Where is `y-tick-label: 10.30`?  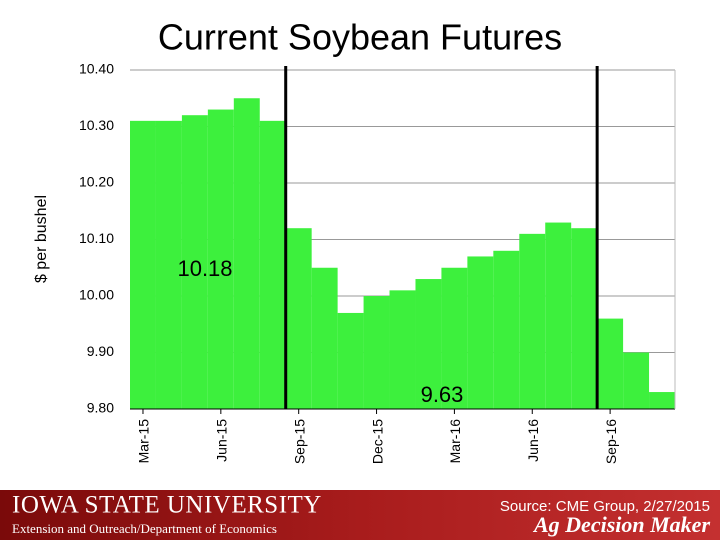 y-tick-label: 10.30 is located at coordinates (96, 125).